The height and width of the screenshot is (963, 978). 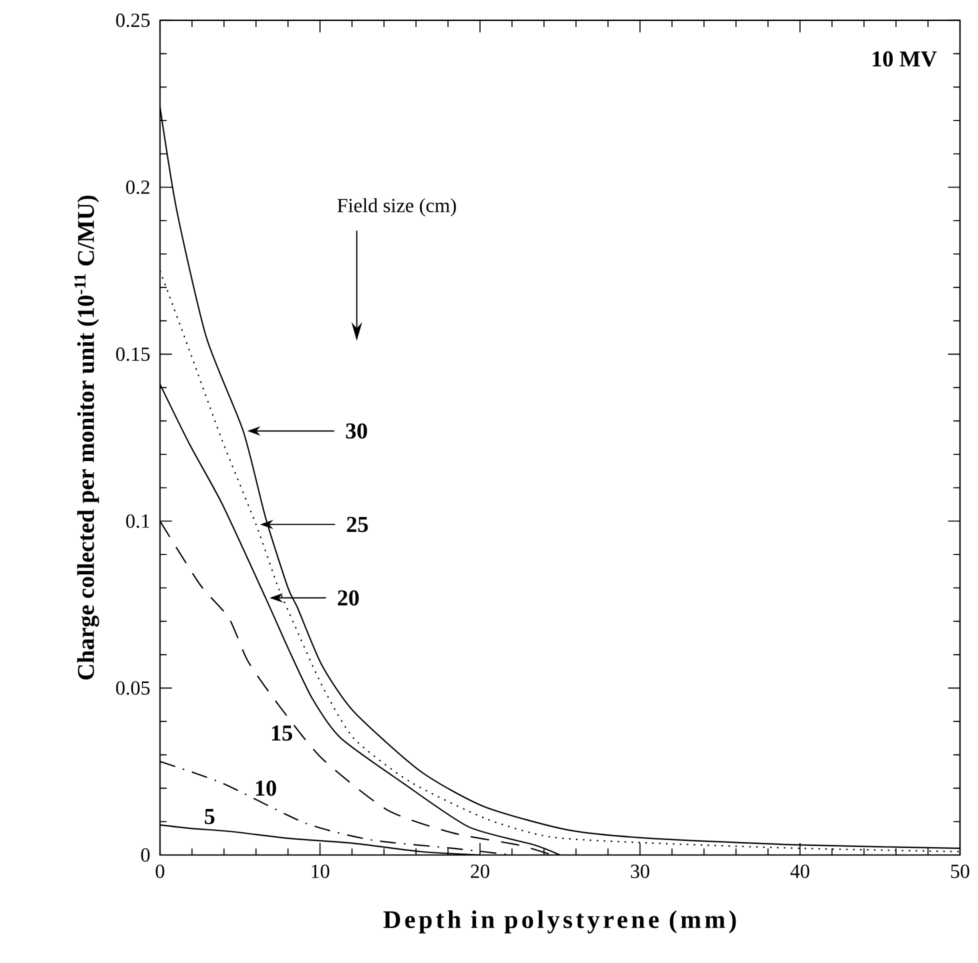 What do you see at coordinates (800, 871) in the screenshot?
I see `x-tick-label: 40` at bounding box center [800, 871].